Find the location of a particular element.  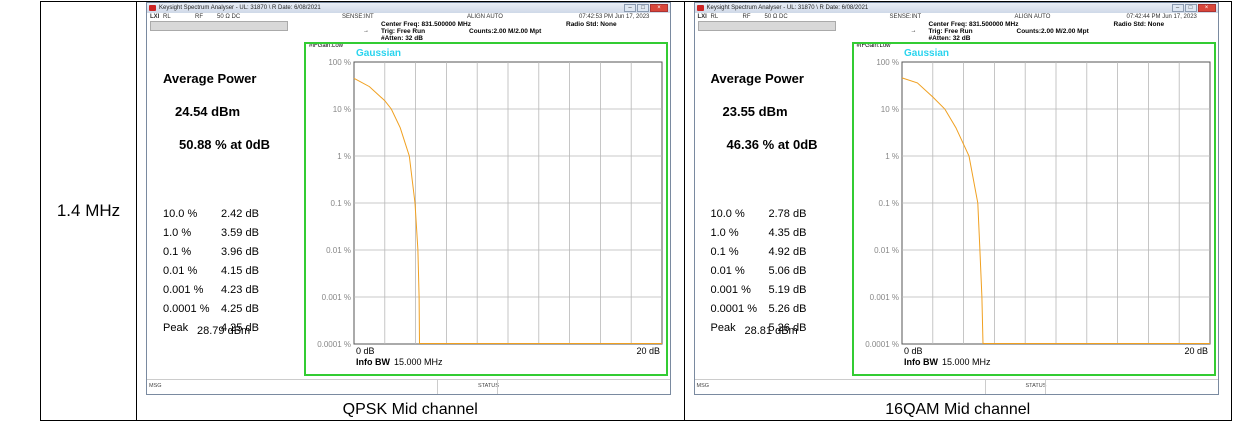

radio-standard: Radio Std: None is located at coordinates (591, 24).